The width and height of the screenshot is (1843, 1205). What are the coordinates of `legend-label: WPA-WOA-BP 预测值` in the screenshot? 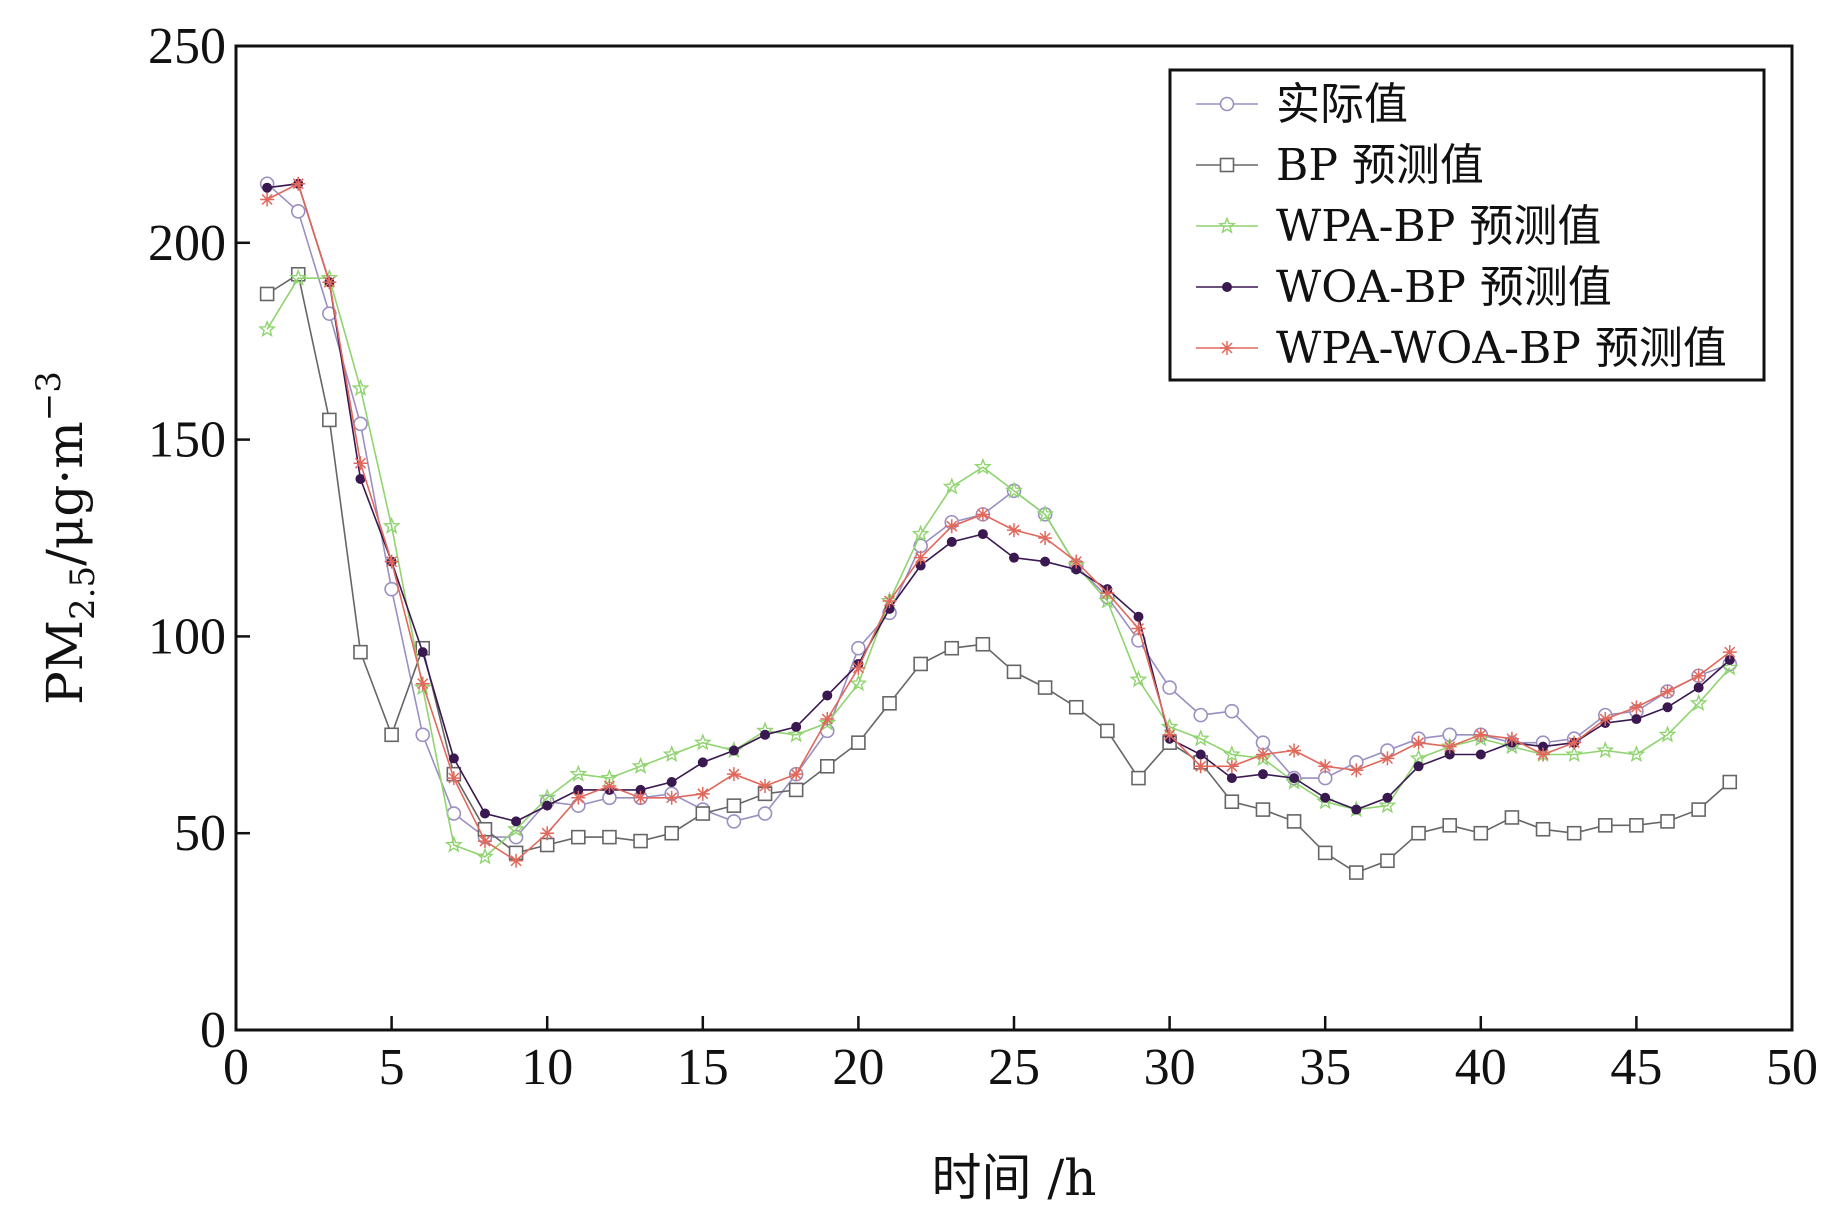 It's located at (1501, 348).